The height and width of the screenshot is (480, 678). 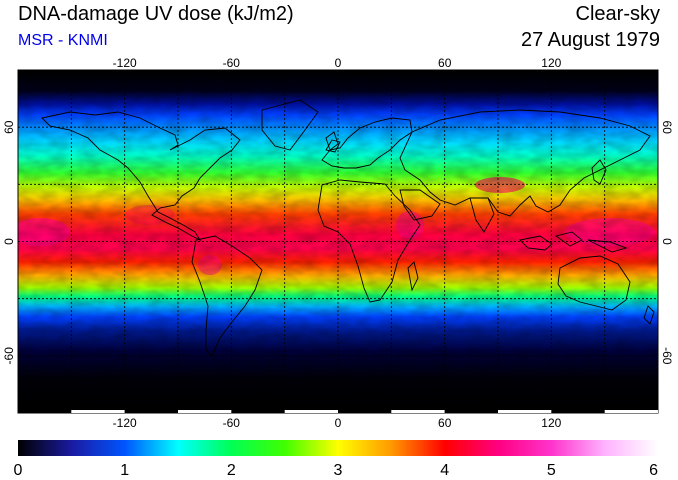 What do you see at coordinates (18, 470) in the screenshot?
I see `colorbar-label: 0` at bounding box center [18, 470].